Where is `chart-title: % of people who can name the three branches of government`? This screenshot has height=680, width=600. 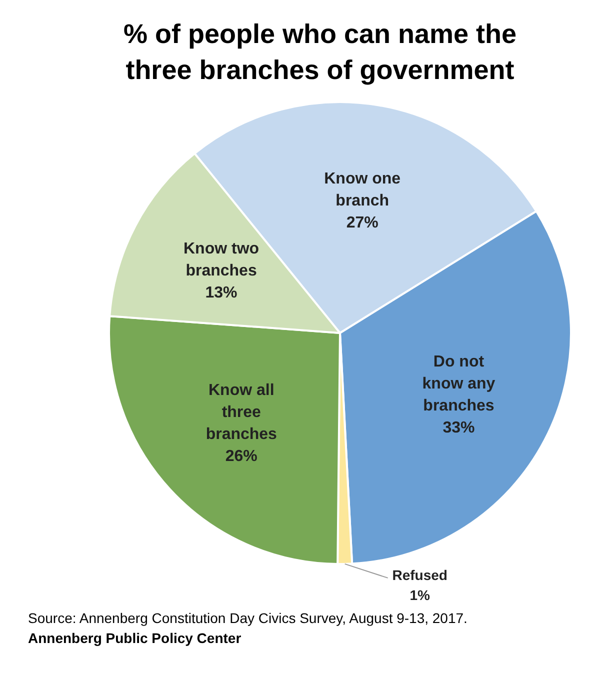
chart-title: % of people who can name the three branches of government is located at coordinates (320, 52).